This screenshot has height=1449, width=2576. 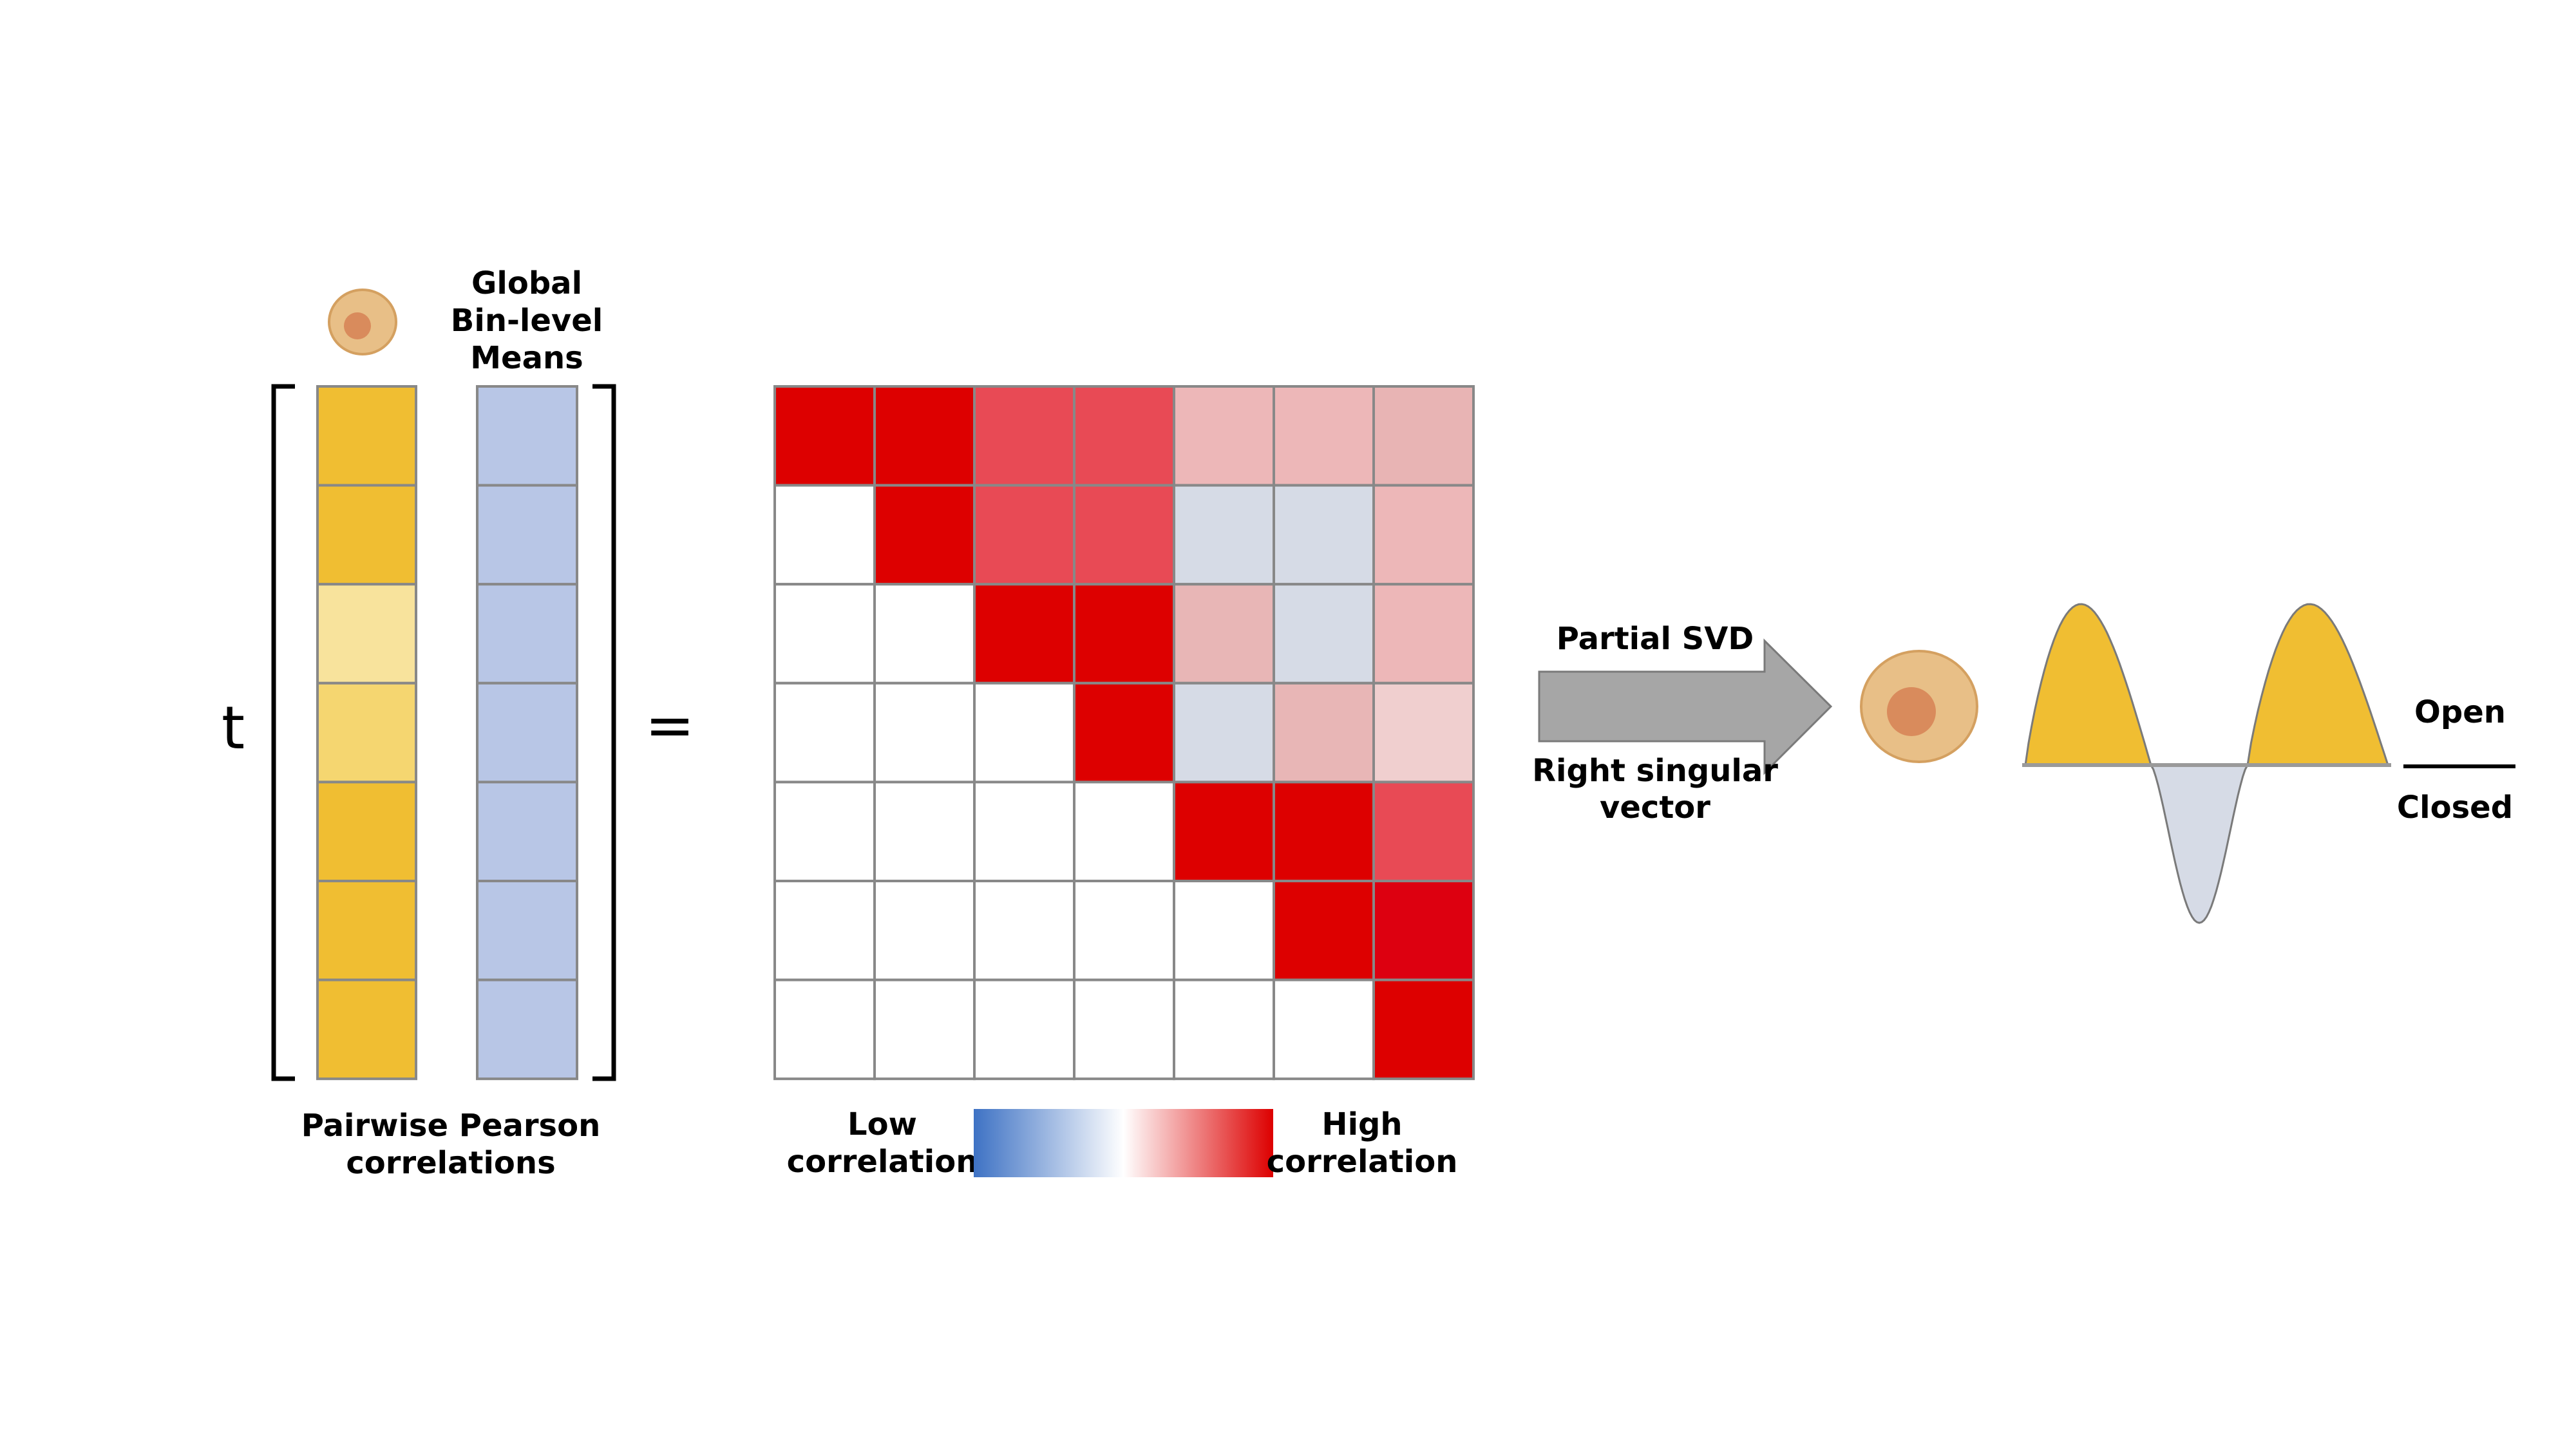 What do you see at coordinates (1655, 771) in the screenshot?
I see `arrow-label-bottom-1: Right singular` at bounding box center [1655, 771].